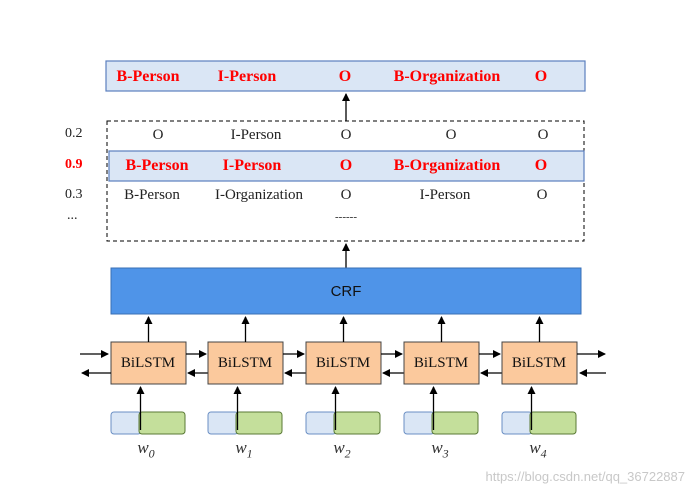 The image size is (693, 497). Describe the element at coordinates (74, 133) in the screenshot. I see `candidate-score-0: 0.2` at that location.